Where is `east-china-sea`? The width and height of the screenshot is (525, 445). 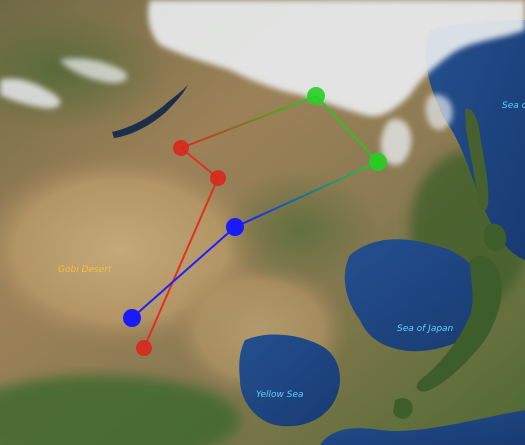
east-china-sea is located at coordinates (422, 427).